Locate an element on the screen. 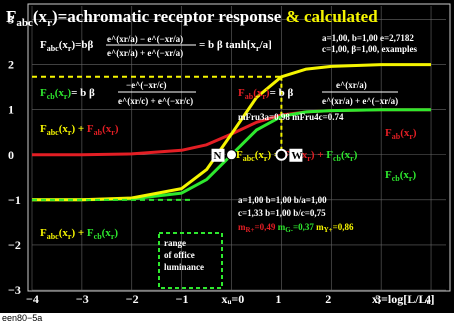  params-top-1: a=1,00, b=1,00 e=2,7182 is located at coordinates (368, 38).